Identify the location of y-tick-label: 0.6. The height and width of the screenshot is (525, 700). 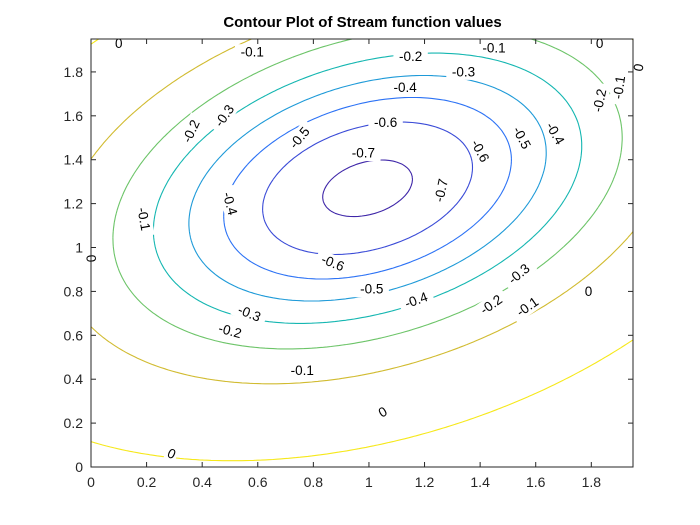
(74, 335).